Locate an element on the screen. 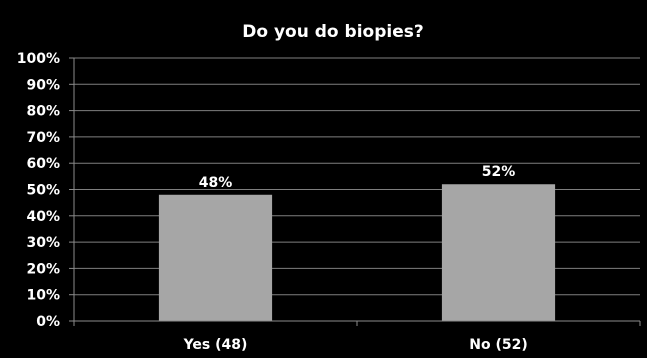  y-tick-label: 80% is located at coordinates (43, 112).